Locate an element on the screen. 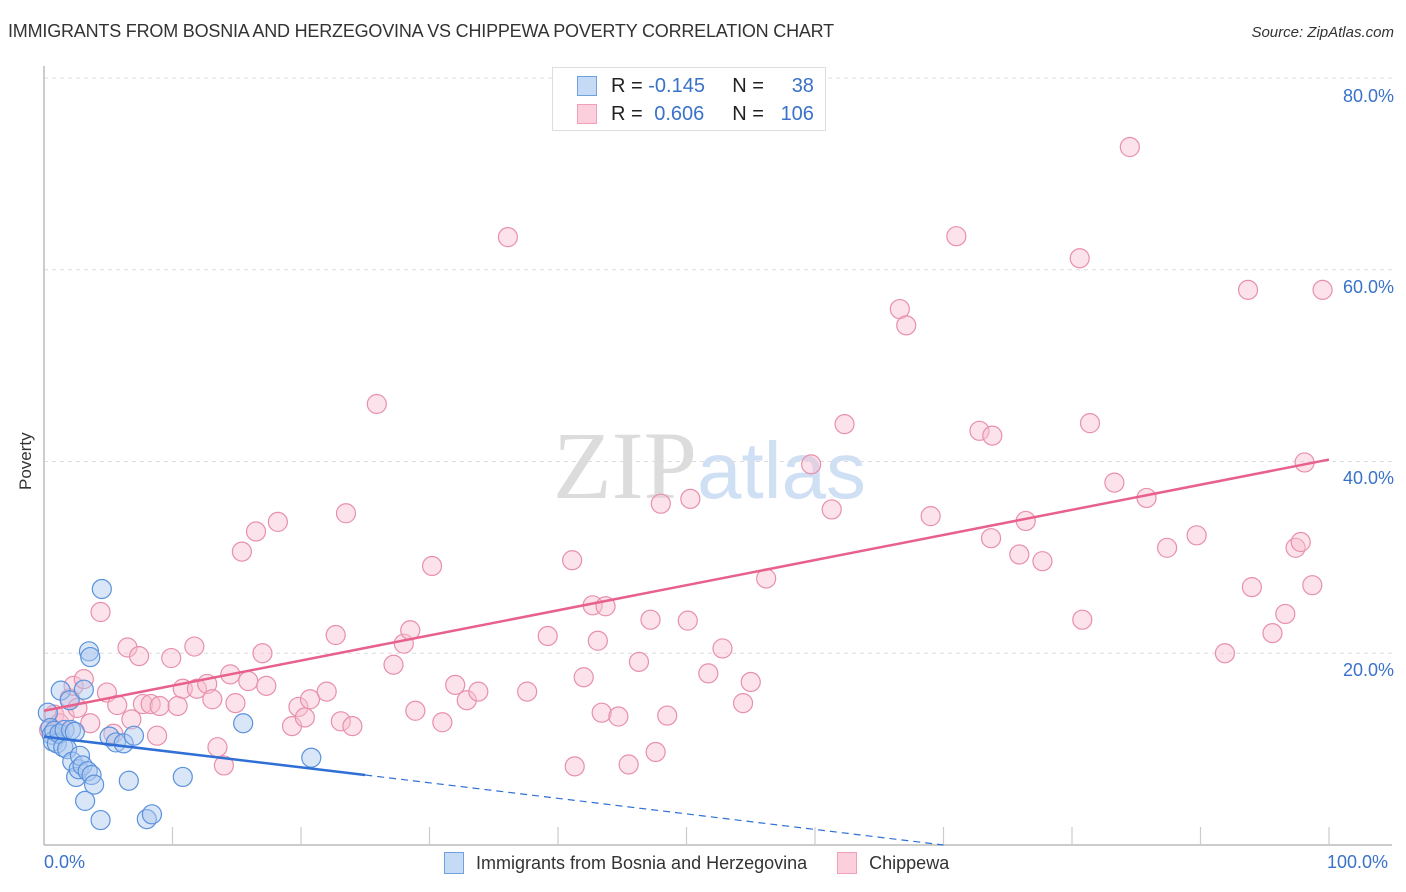 This screenshot has height=892, width=1406. source-label: Source: ZipAtlas.com is located at coordinates (1322, 32).